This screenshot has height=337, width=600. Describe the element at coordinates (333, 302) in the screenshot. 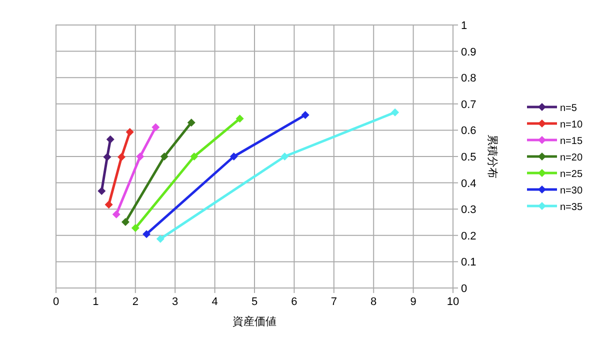

I see `x-tick-label: 7` at that location.